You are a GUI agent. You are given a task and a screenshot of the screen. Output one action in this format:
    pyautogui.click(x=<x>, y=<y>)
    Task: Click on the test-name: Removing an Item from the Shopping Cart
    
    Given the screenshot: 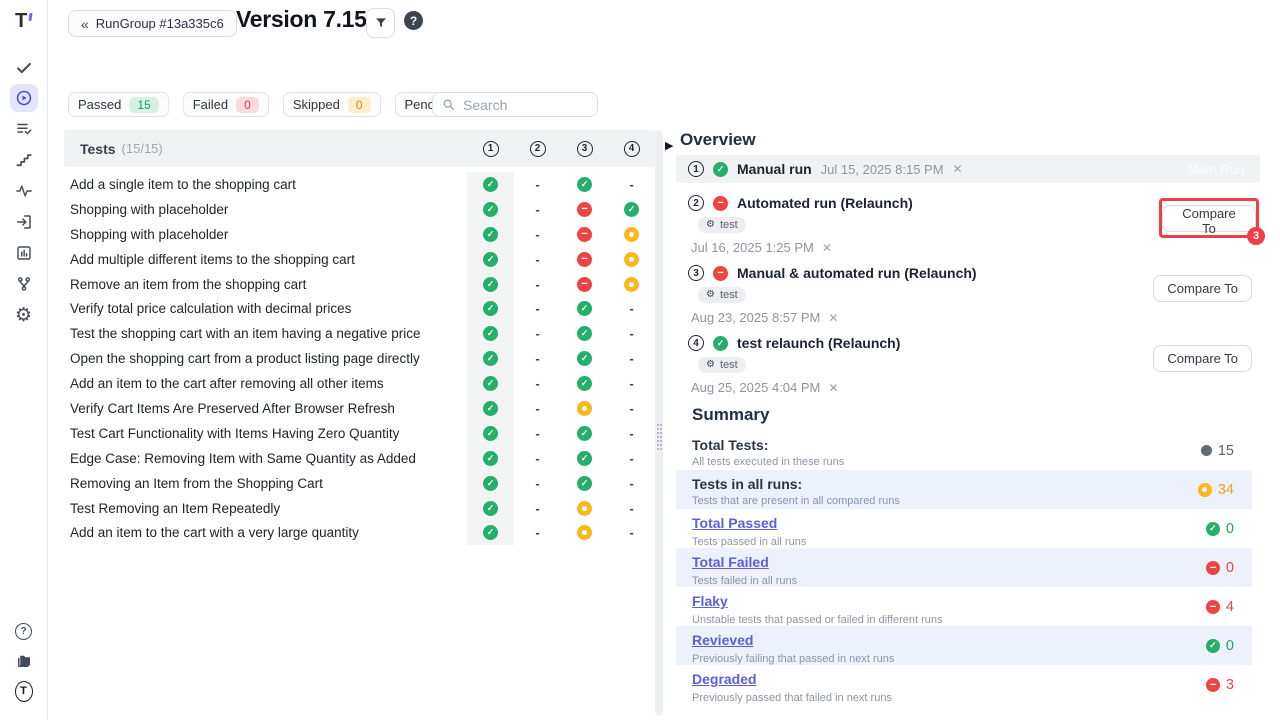 What is the action you would take?
    pyautogui.click(x=196, y=483)
    